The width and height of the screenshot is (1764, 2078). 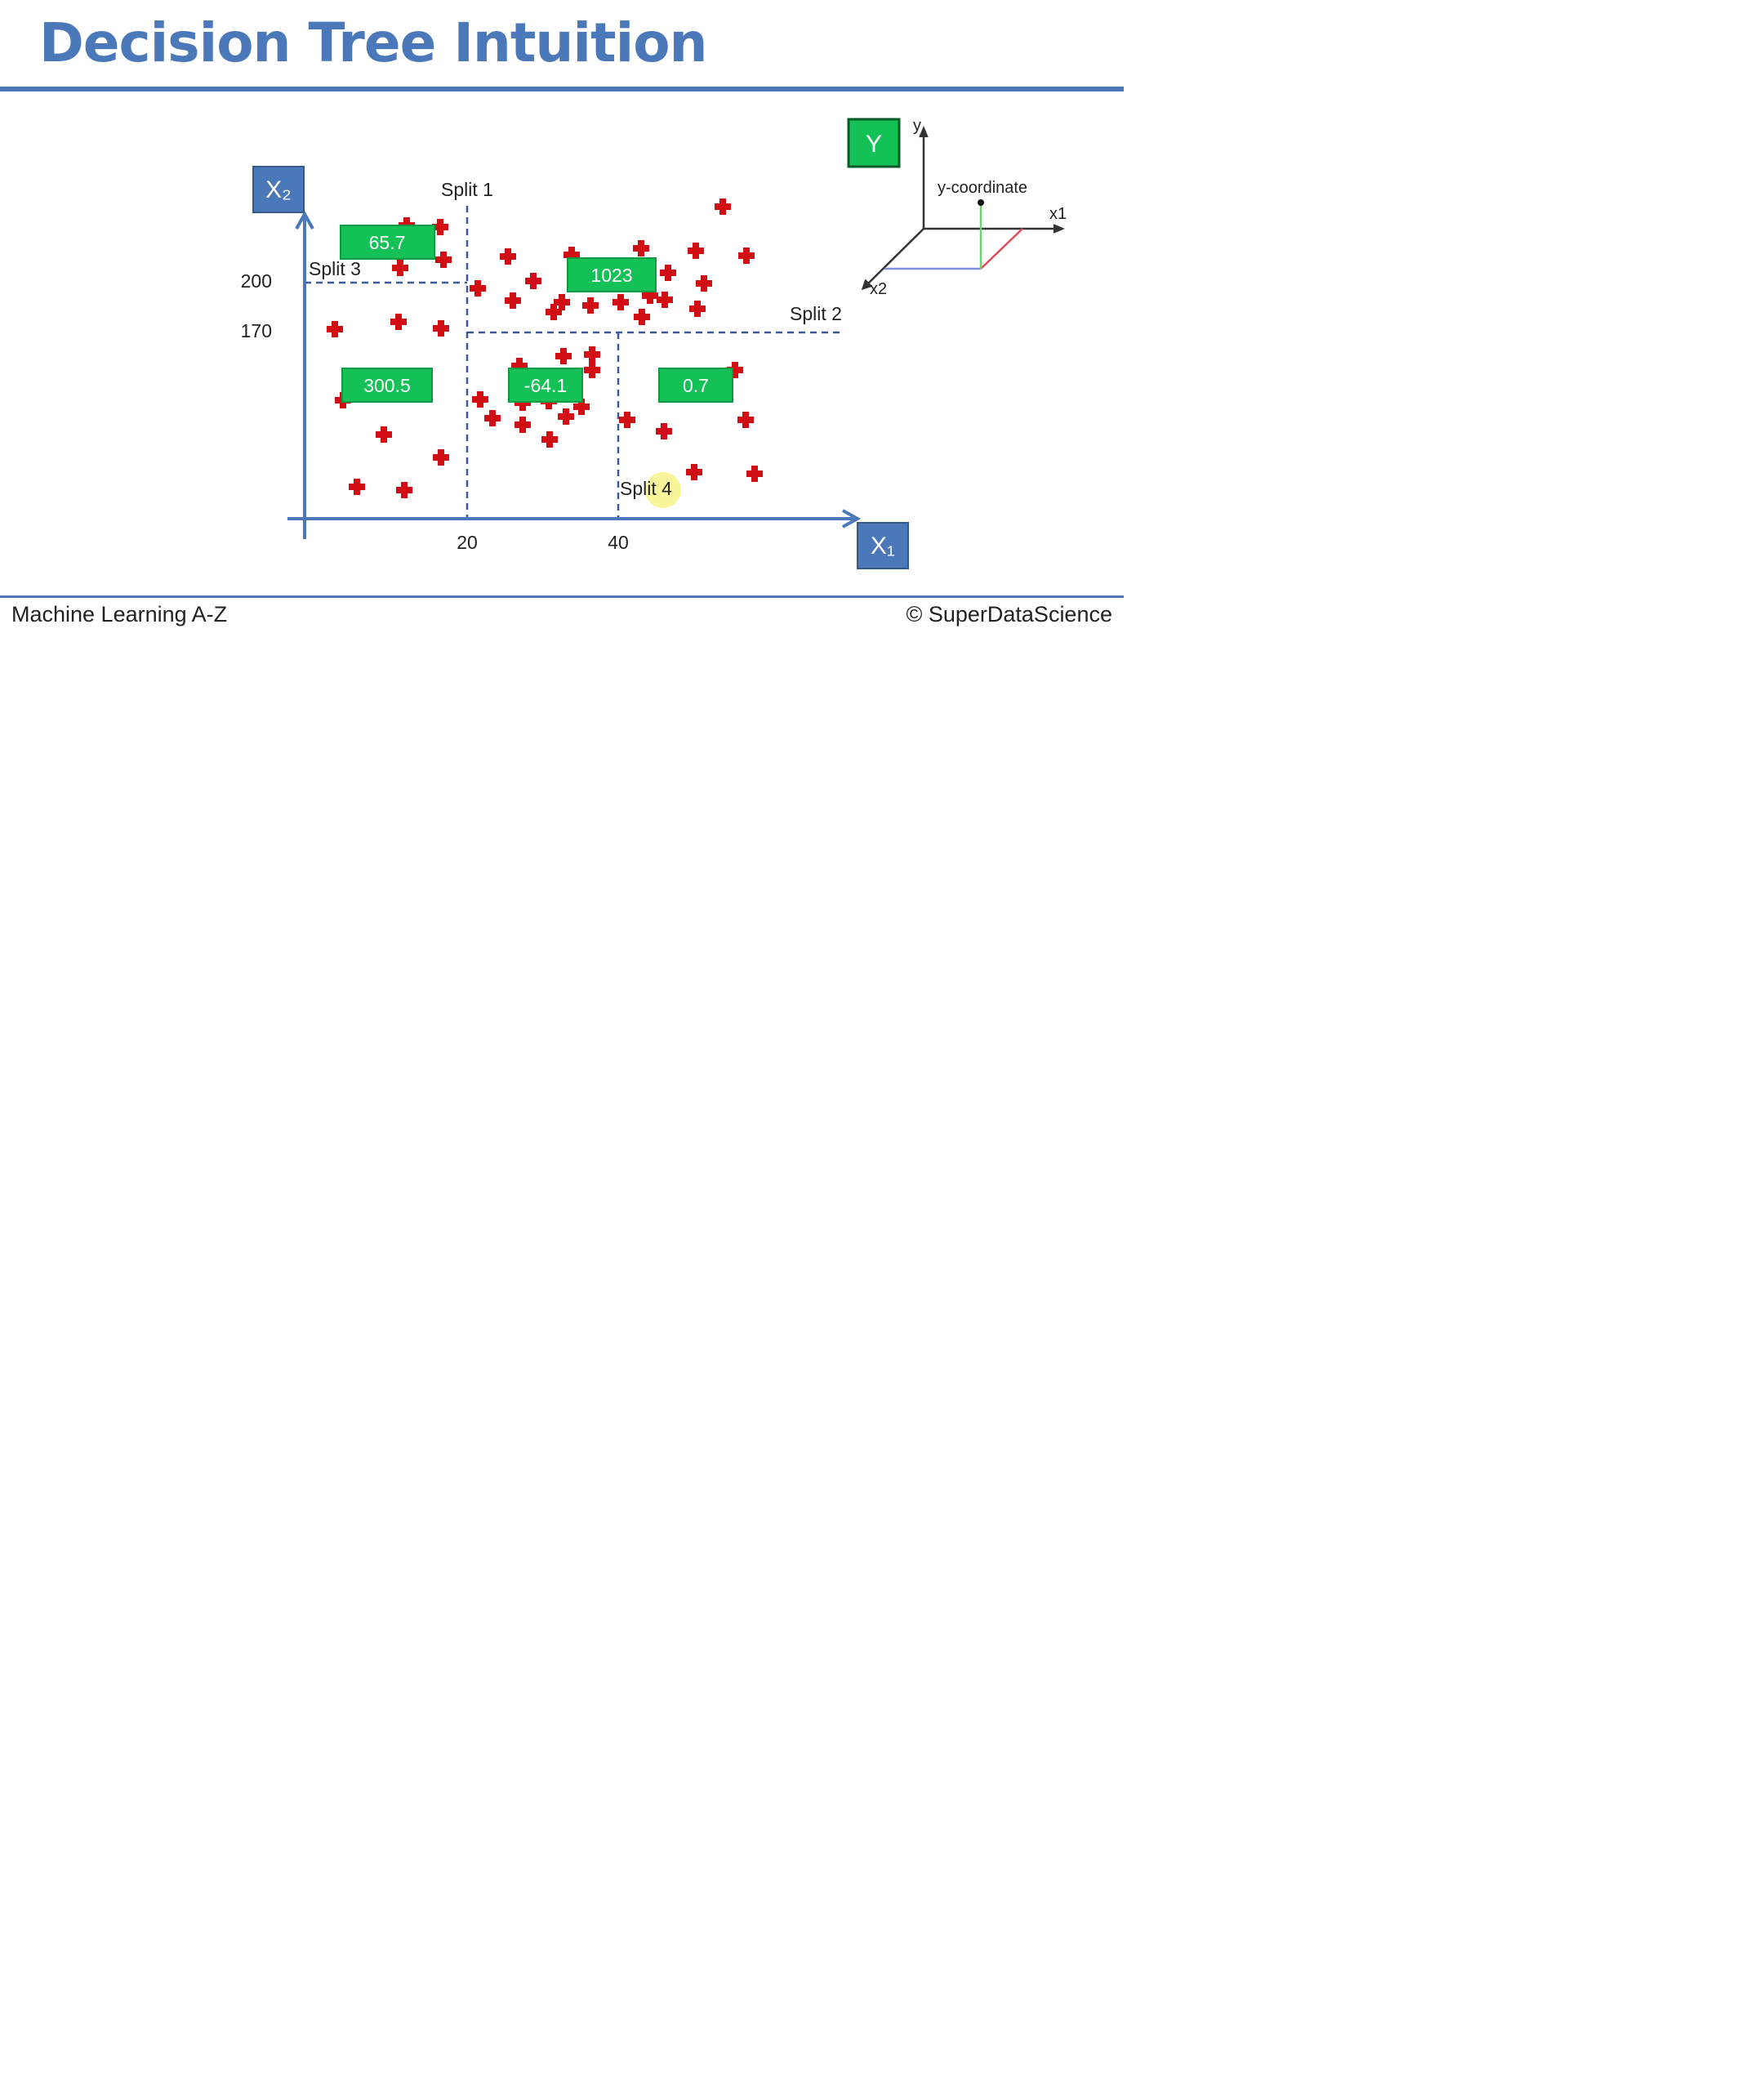 I want to click on coordinate-inset: y x1 x2 y-coordinate, so click(x=964, y=207).